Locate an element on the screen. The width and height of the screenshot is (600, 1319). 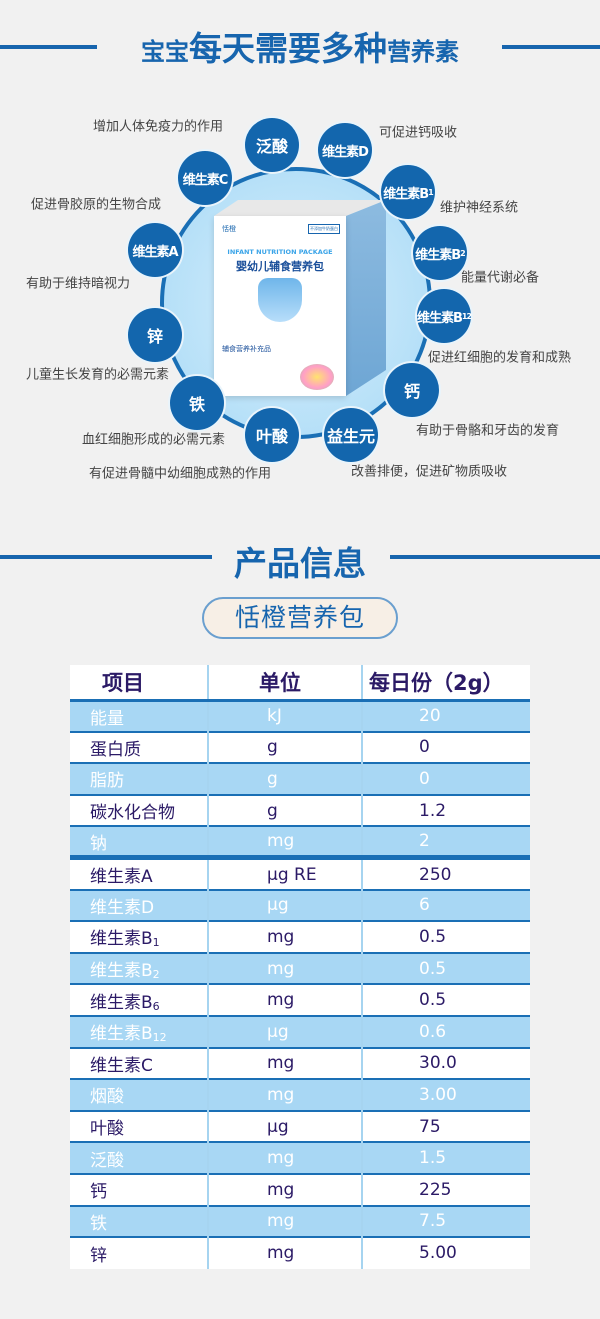
box-subtitle: 辅食营养补充品 is located at coordinates (246, 349).